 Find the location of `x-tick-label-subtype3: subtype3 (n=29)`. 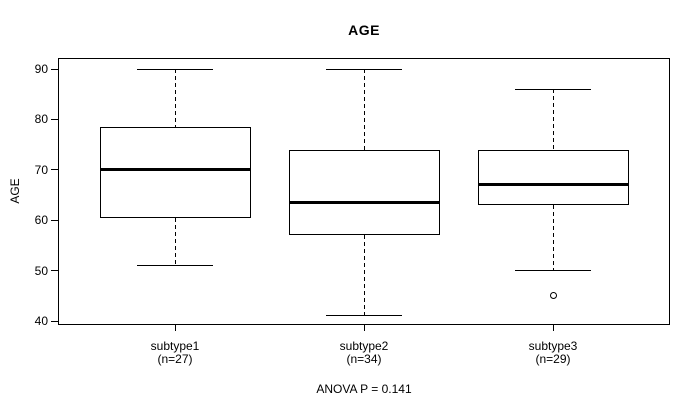

x-tick-label-subtype3: subtype3 (n=29) is located at coordinates (553, 353).